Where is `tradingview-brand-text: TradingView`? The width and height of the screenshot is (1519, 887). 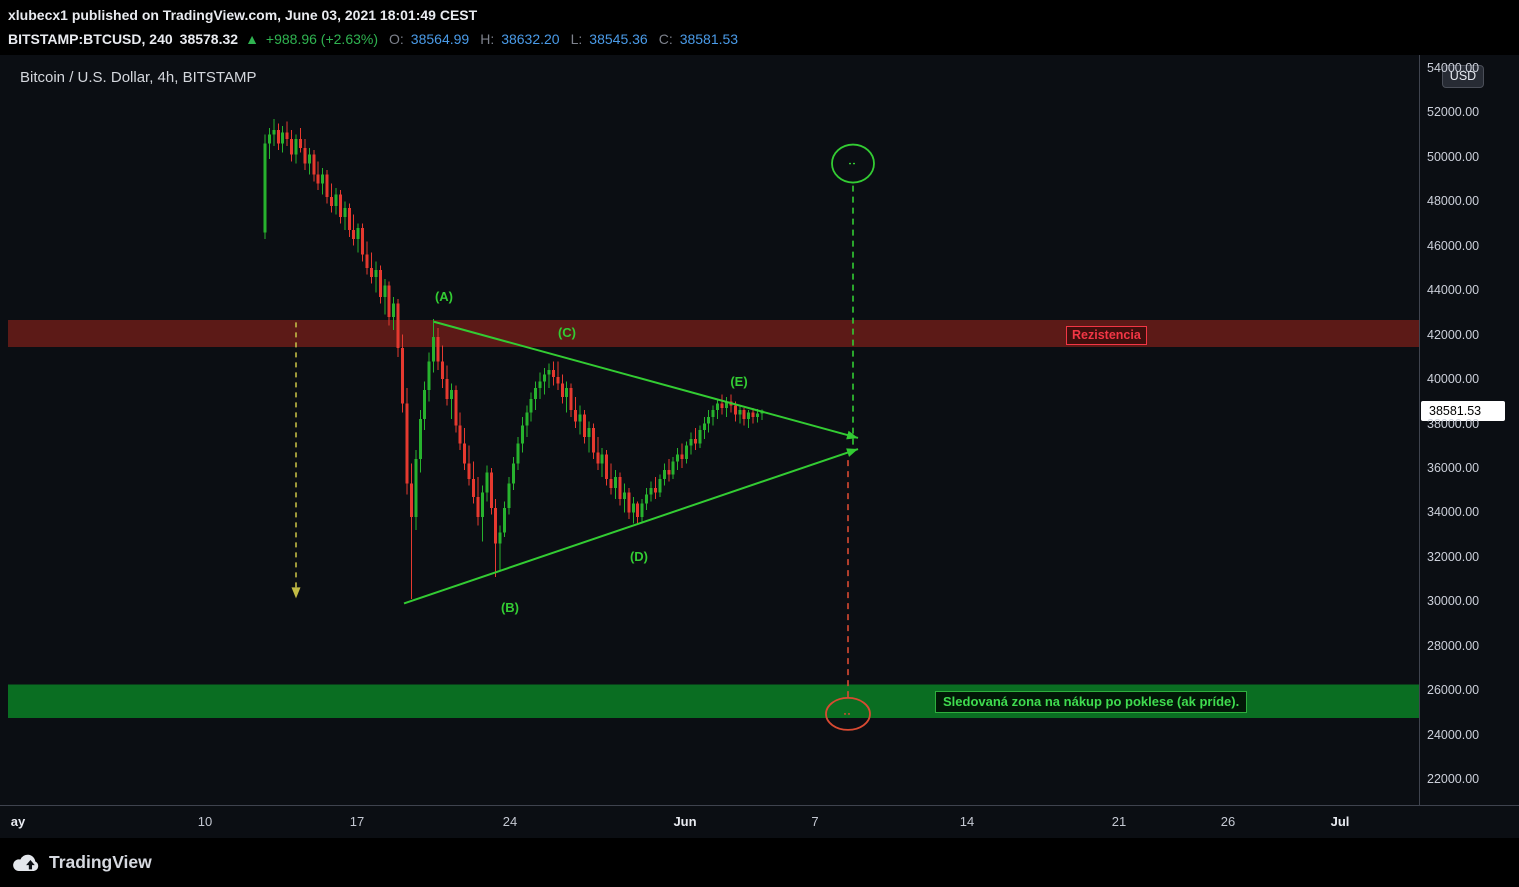
tradingview-brand-text: TradingView is located at coordinates (100, 862).